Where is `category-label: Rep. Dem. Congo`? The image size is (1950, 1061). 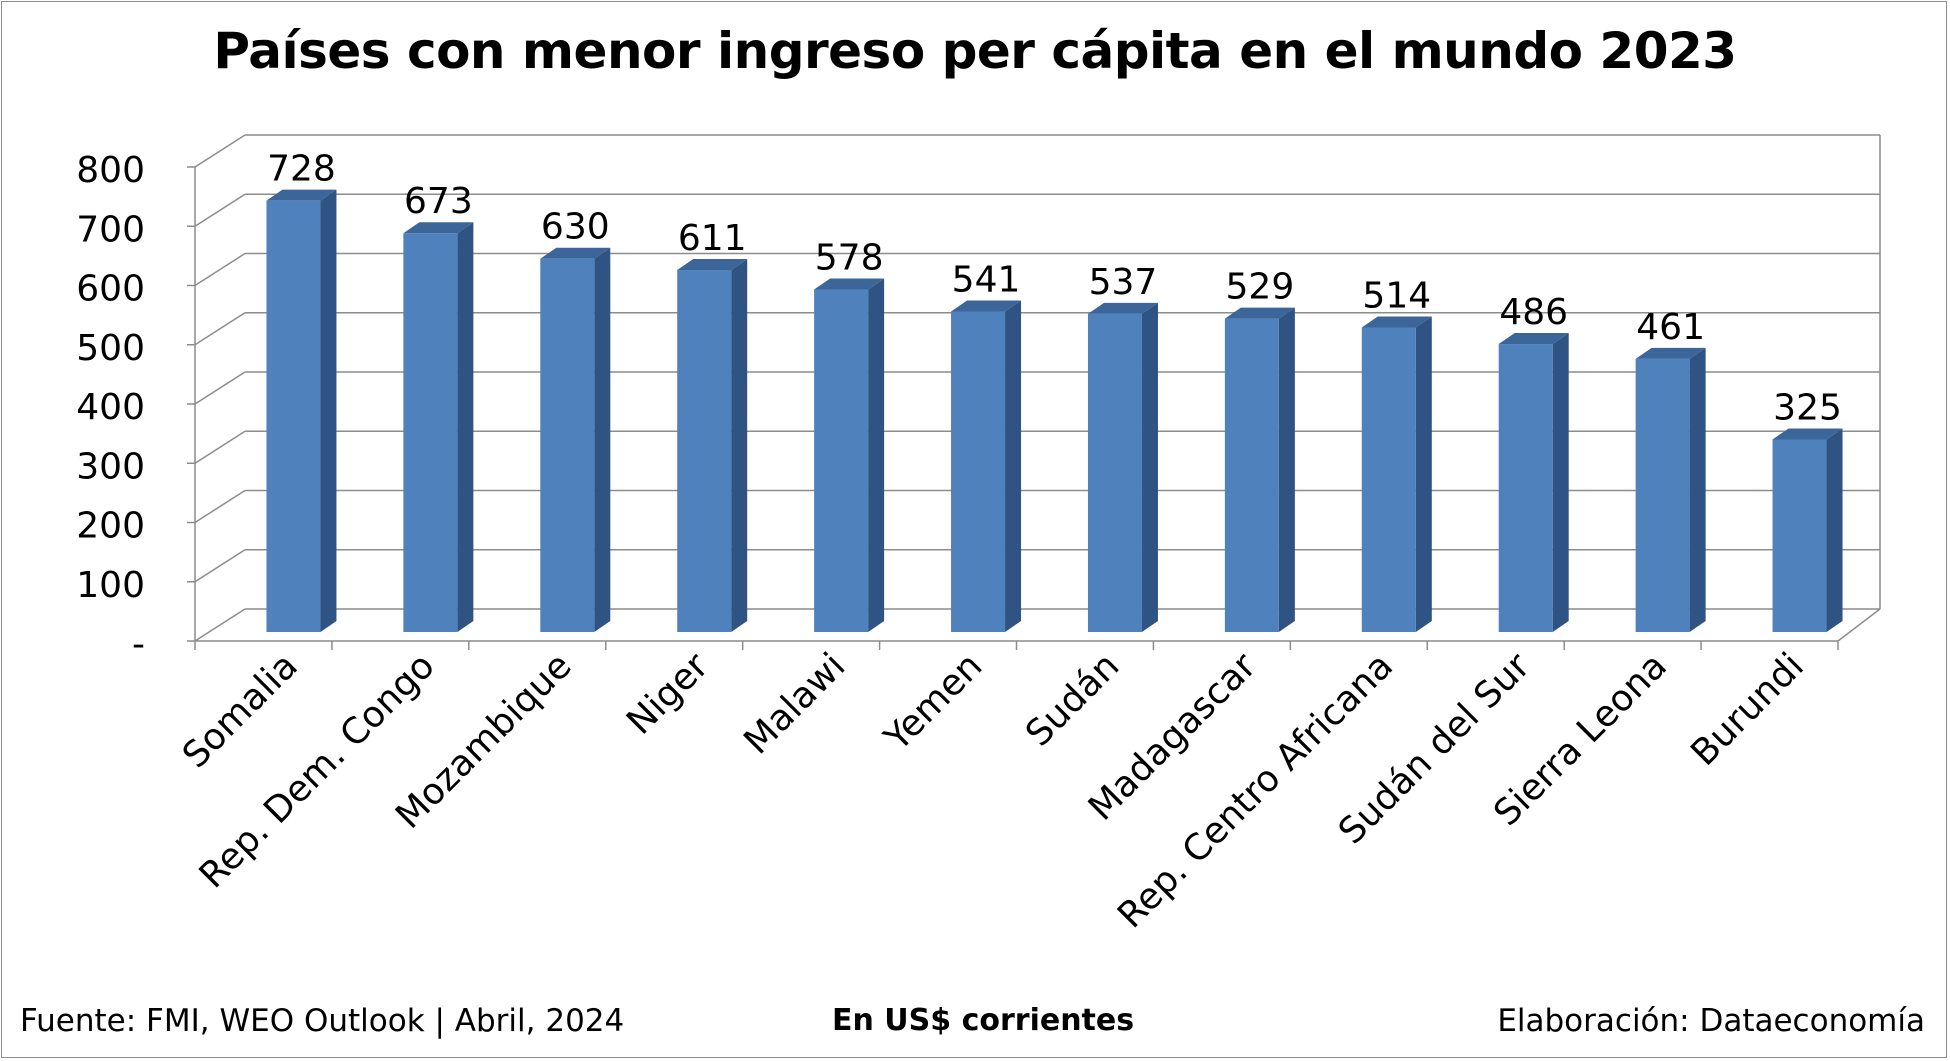 category-label: Rep. Dem. Congo is located at coordinates (317, 770).